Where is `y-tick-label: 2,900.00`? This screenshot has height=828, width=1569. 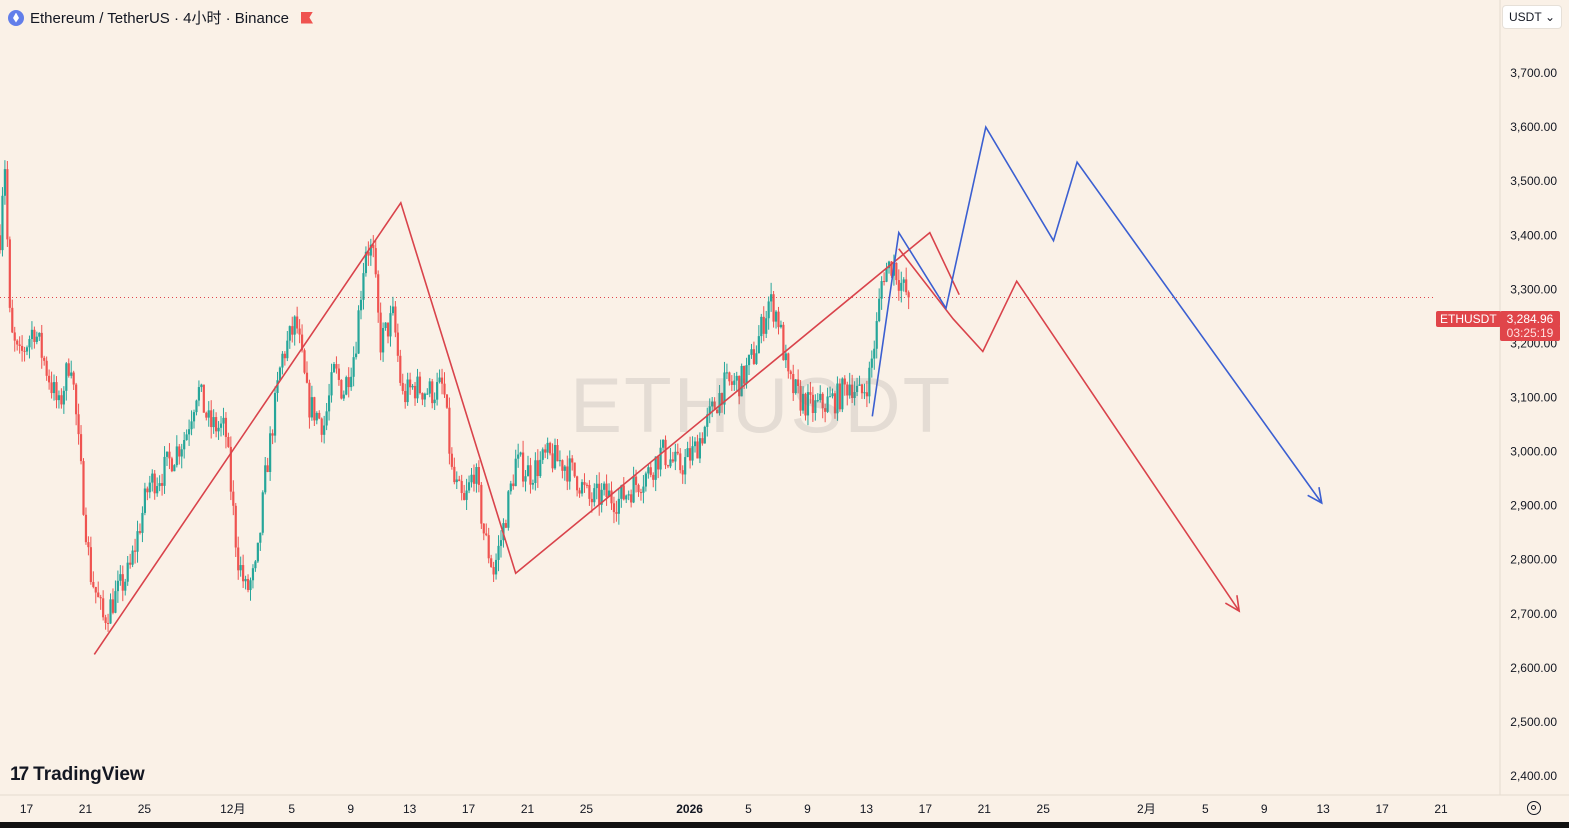
y-tick-label: 2,900.00 is located at coordinates (1533, 506).